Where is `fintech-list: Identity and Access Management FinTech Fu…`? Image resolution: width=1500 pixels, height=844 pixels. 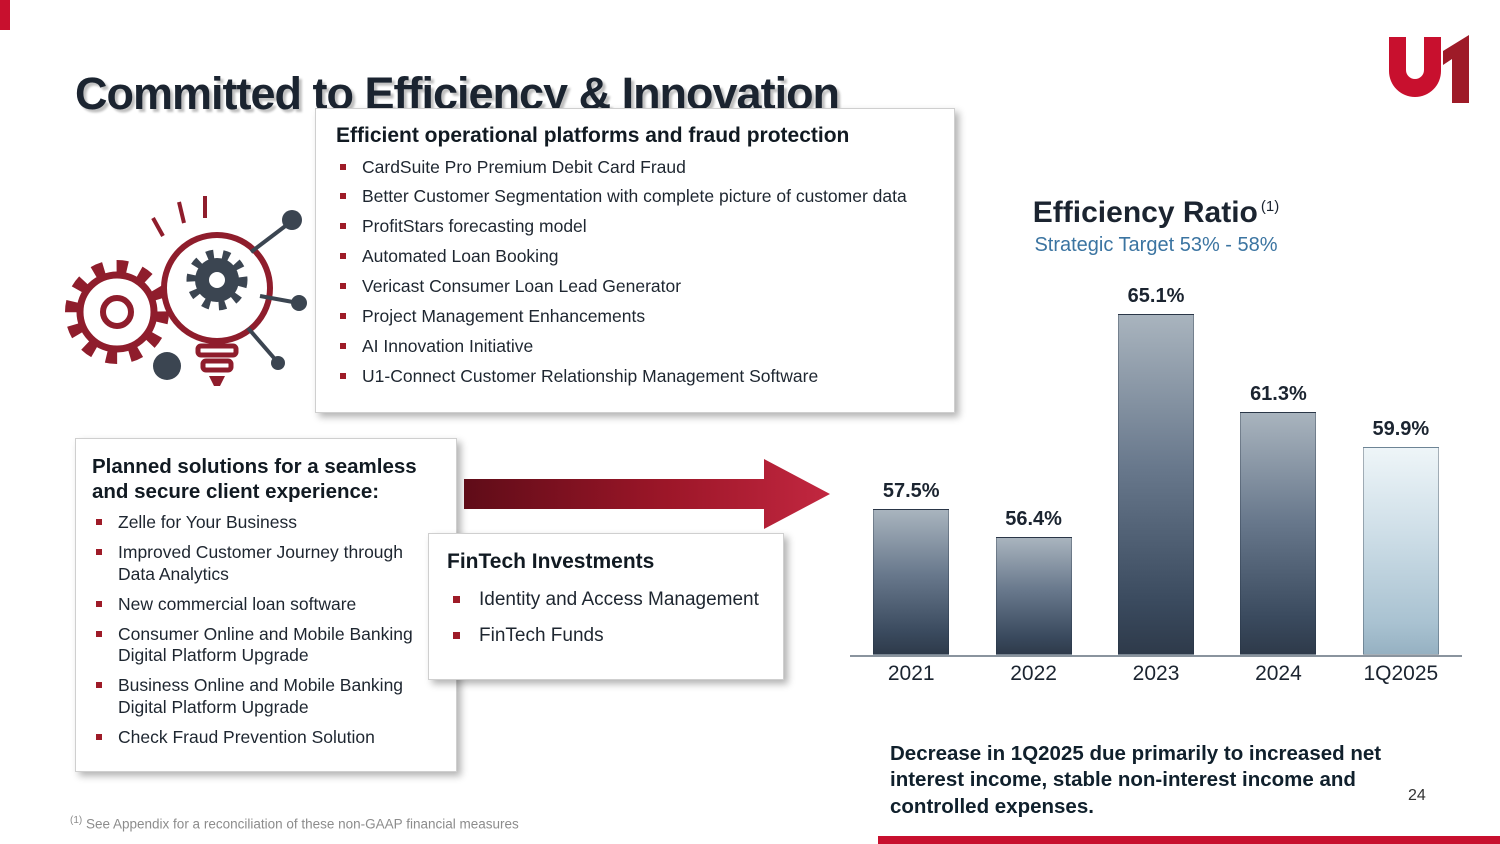 fintech-list: Identity and Access Management FinTech Fu… is located at coordinates (606, 618).